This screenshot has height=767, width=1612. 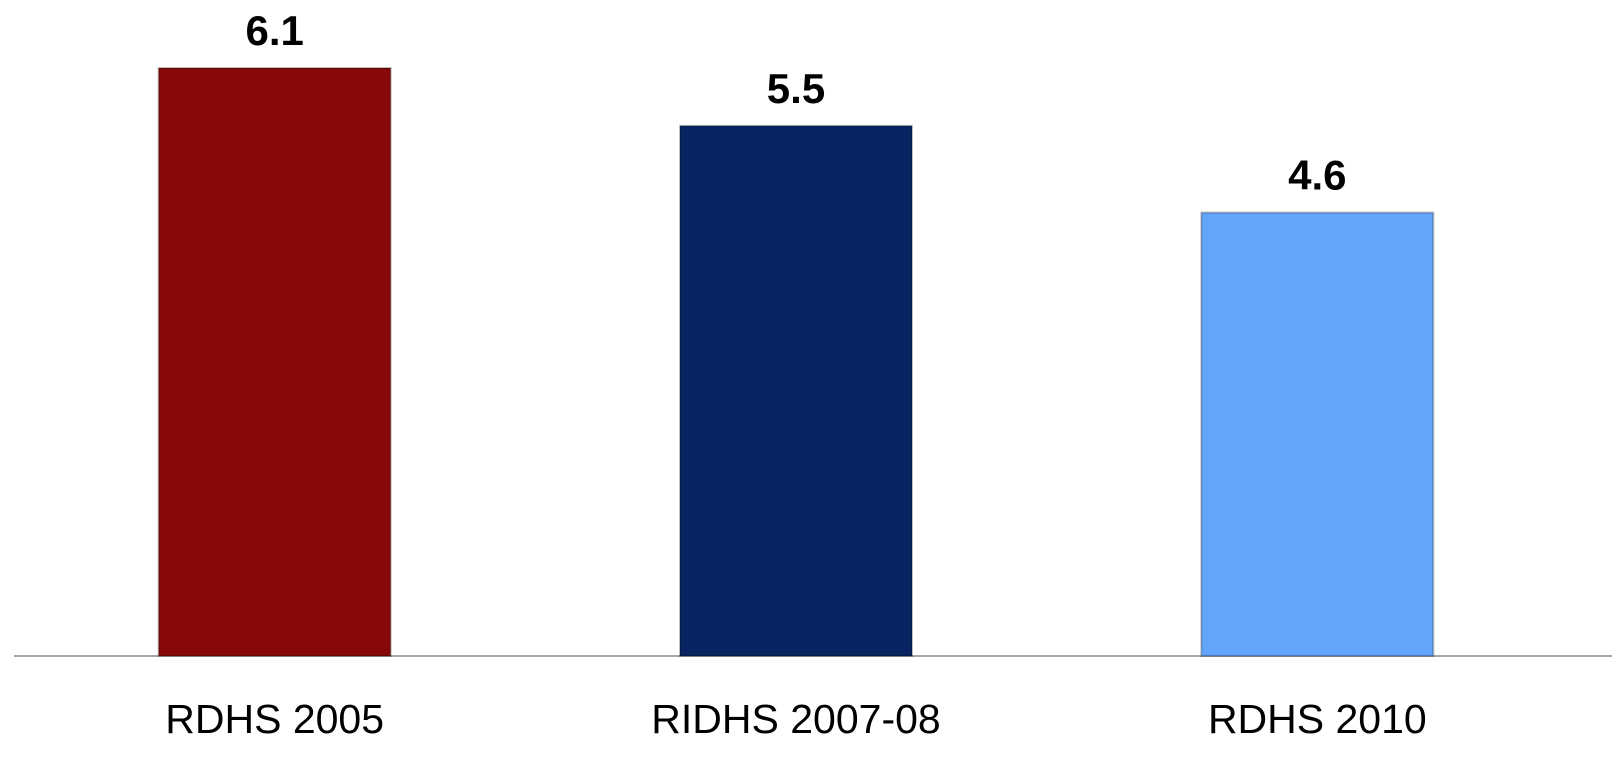 I want to click on x-tick-label: RIDHS 2007-08, so click(x=795, y=719).